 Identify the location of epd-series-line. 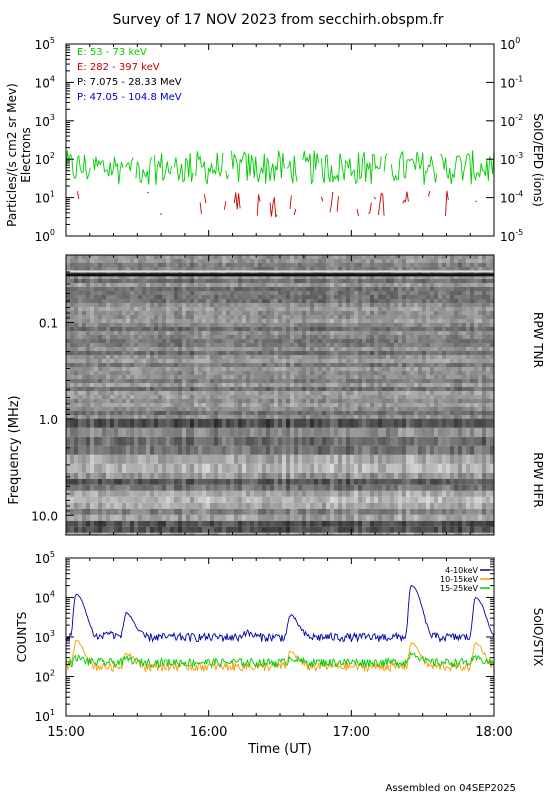
(331, 202).